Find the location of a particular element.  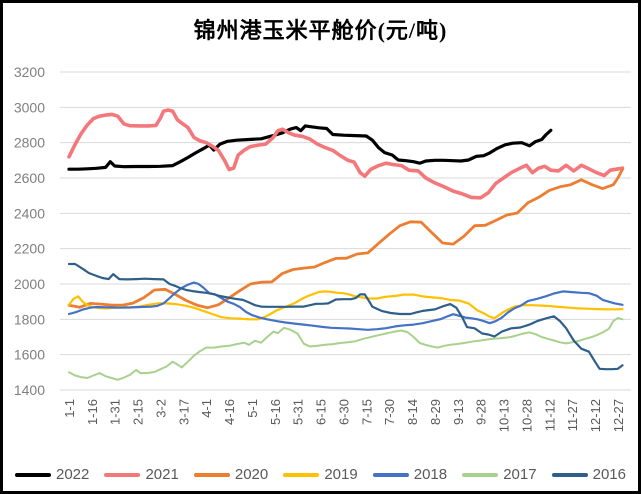

legend-label-2021: 2021 is located at coordinates (162, 474).